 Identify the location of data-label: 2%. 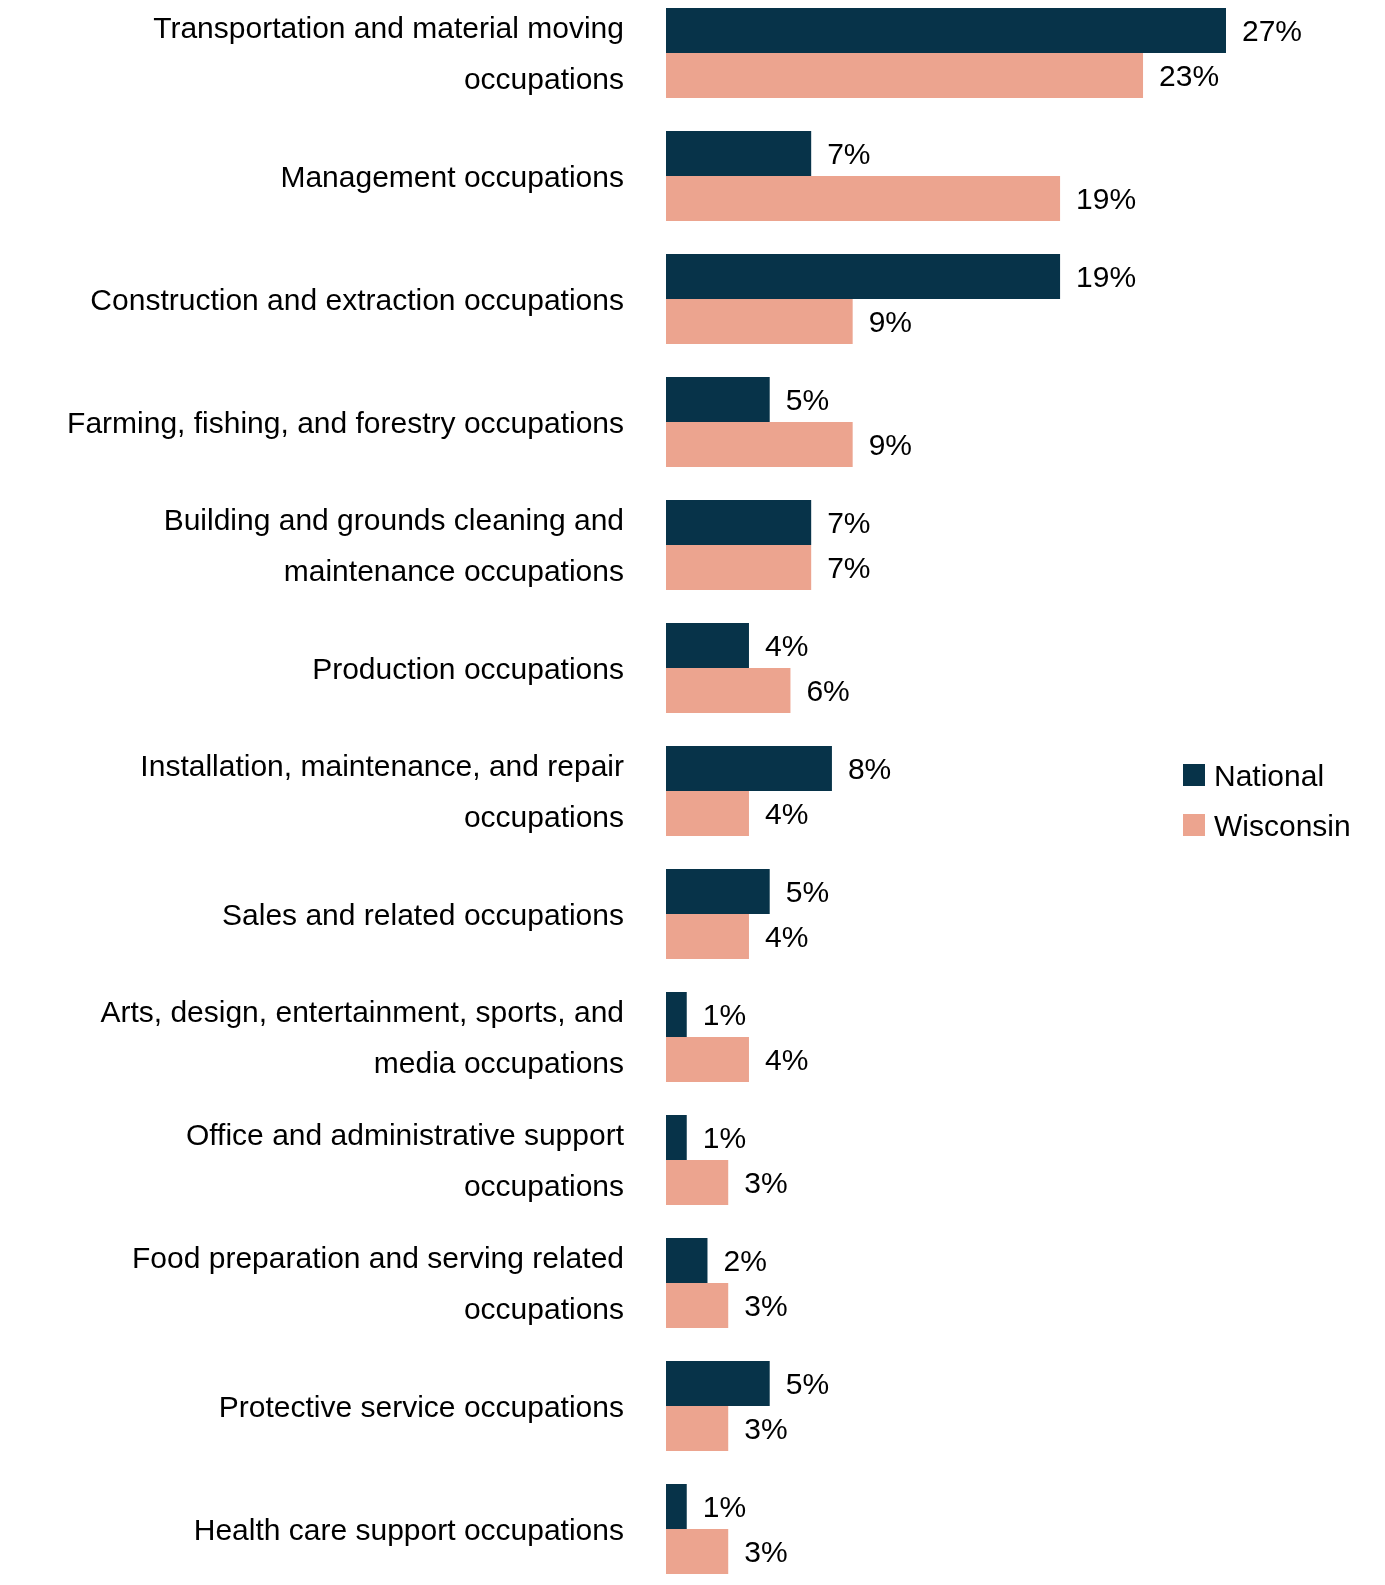
(745, 1260).